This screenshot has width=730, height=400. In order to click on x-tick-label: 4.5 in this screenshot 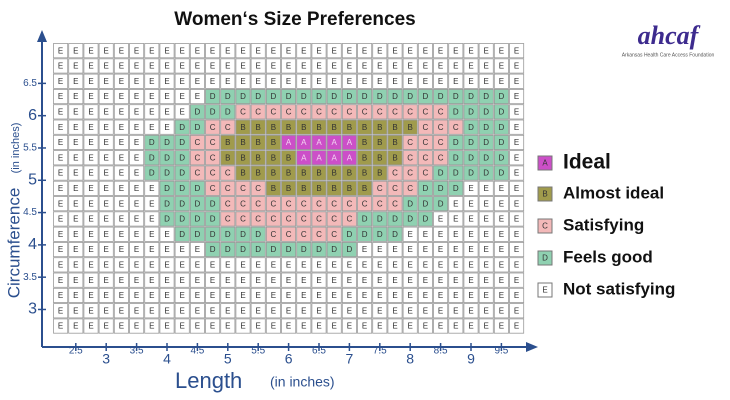, I will do `click(197, 351)`.